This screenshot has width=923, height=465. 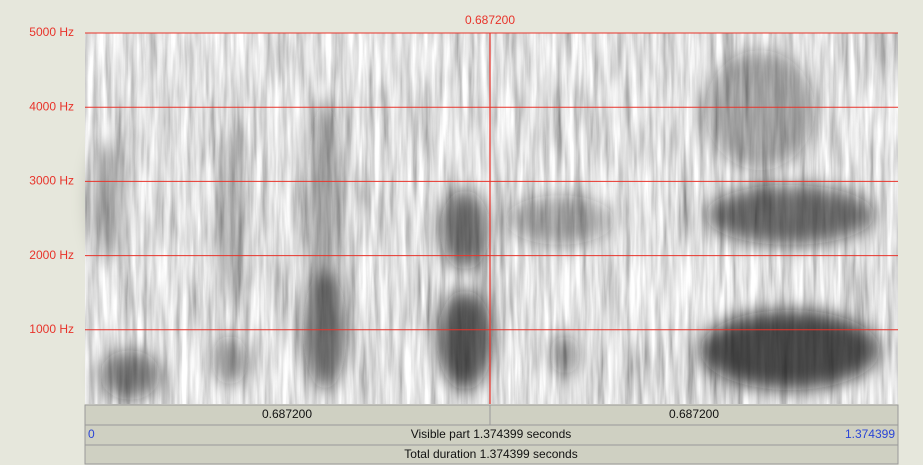 I want to click on total-duration: Total duration 1.374399 seconds, so click(x=490, y=454).